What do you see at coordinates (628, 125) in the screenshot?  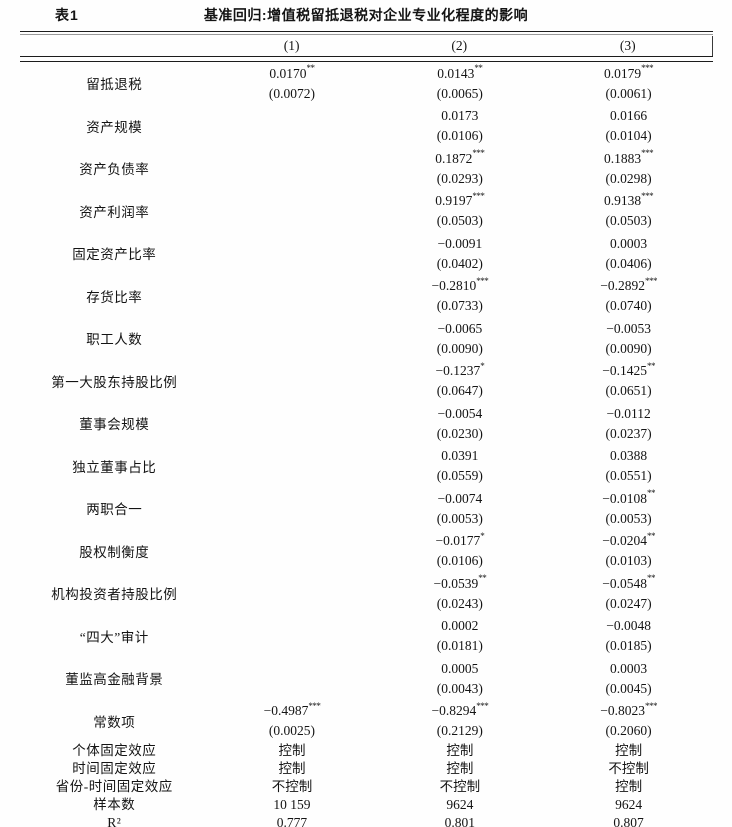 I see `coef-cell: 0.0166 (0.0104)` at bounding box center [628, 125].